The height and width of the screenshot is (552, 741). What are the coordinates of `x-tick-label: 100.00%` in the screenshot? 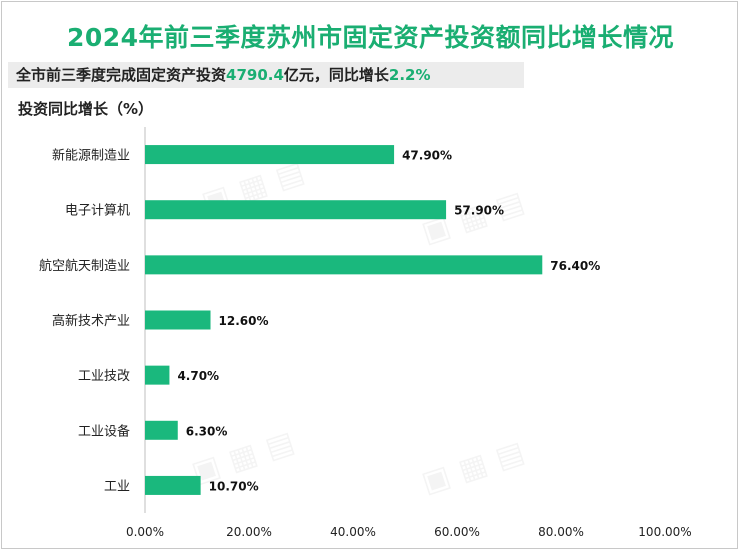 It's located at (664, 532).